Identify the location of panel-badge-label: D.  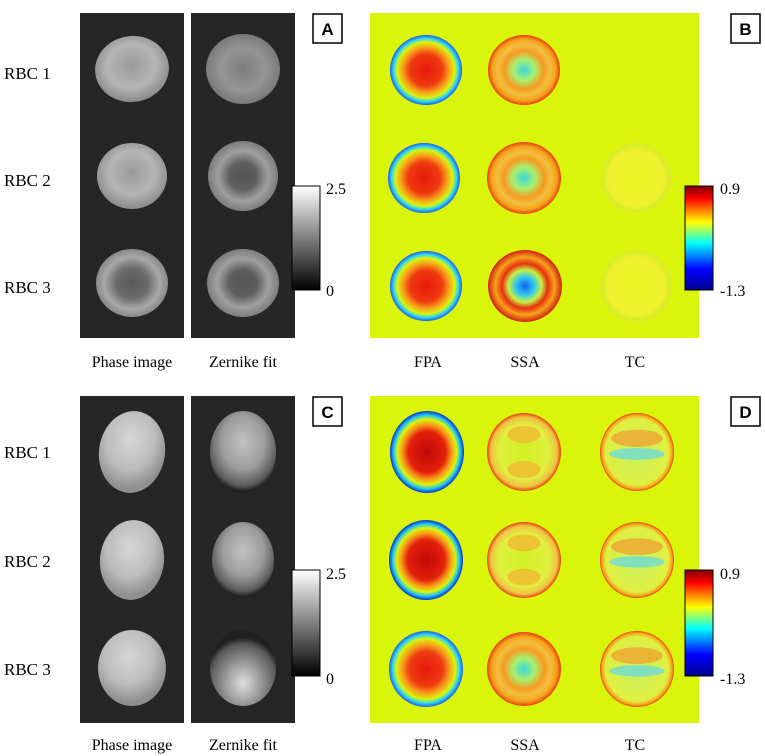
(745, 412).